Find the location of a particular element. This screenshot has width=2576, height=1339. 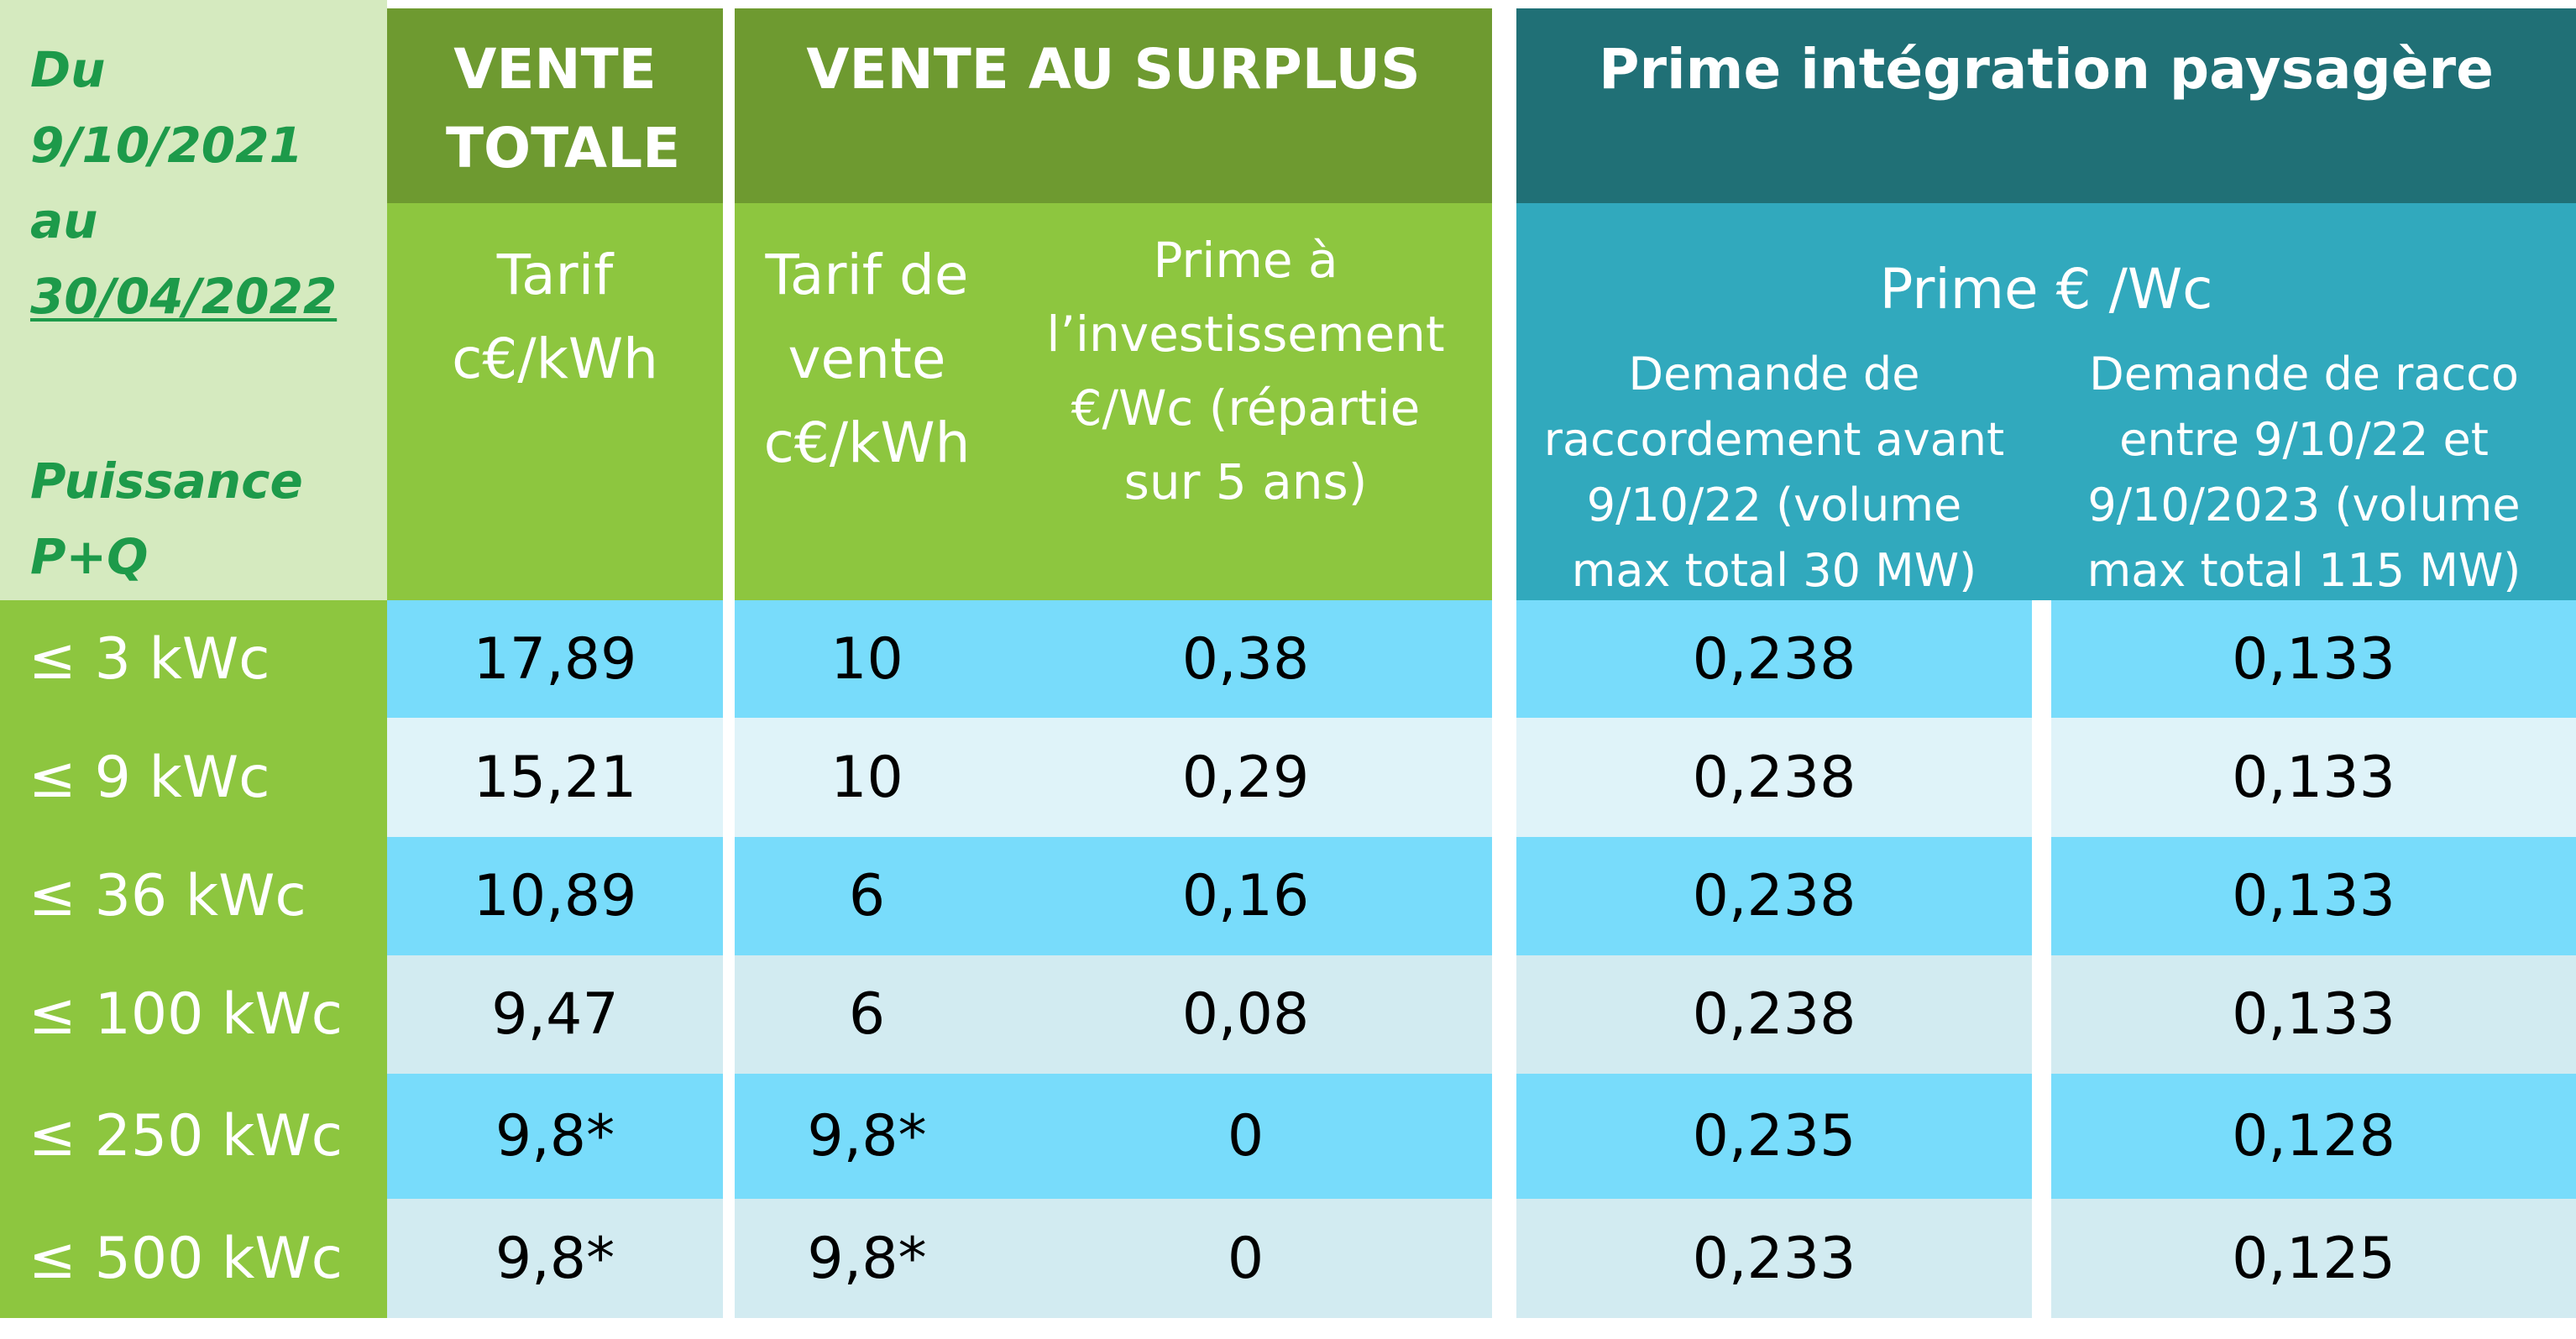

puissance-label: Puissance P+Q is located at coordinates (166, 518).